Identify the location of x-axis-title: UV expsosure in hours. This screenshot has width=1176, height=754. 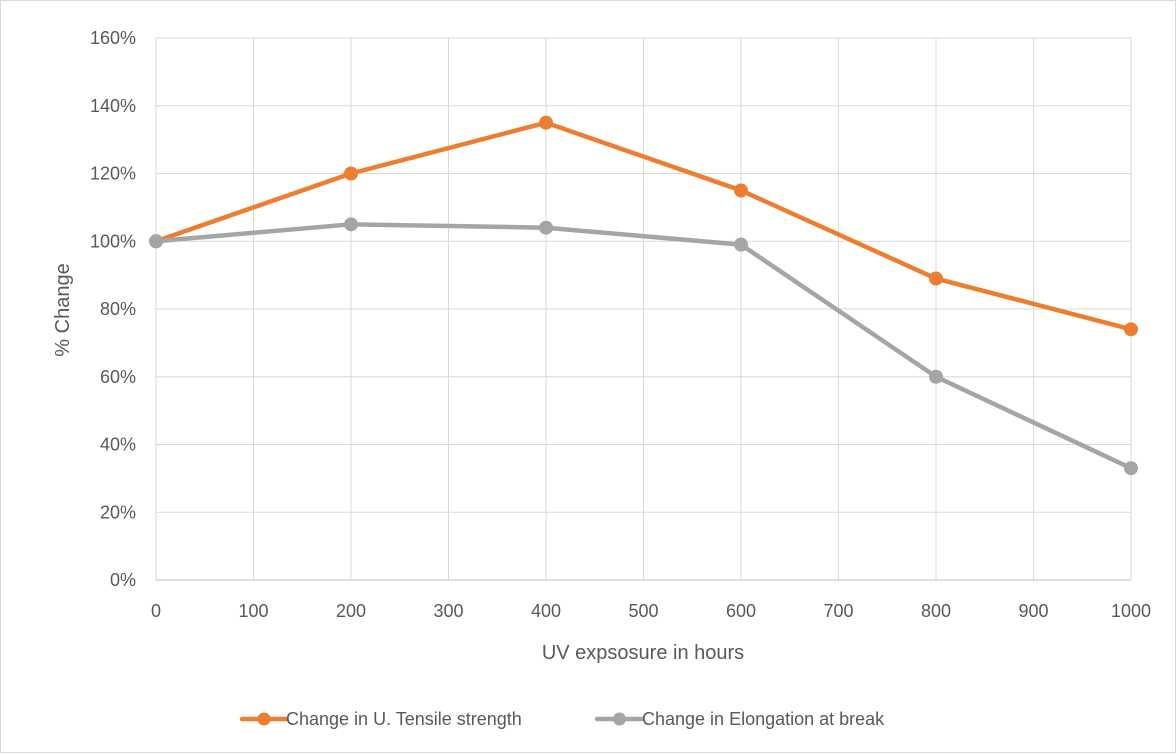
(643, 653).